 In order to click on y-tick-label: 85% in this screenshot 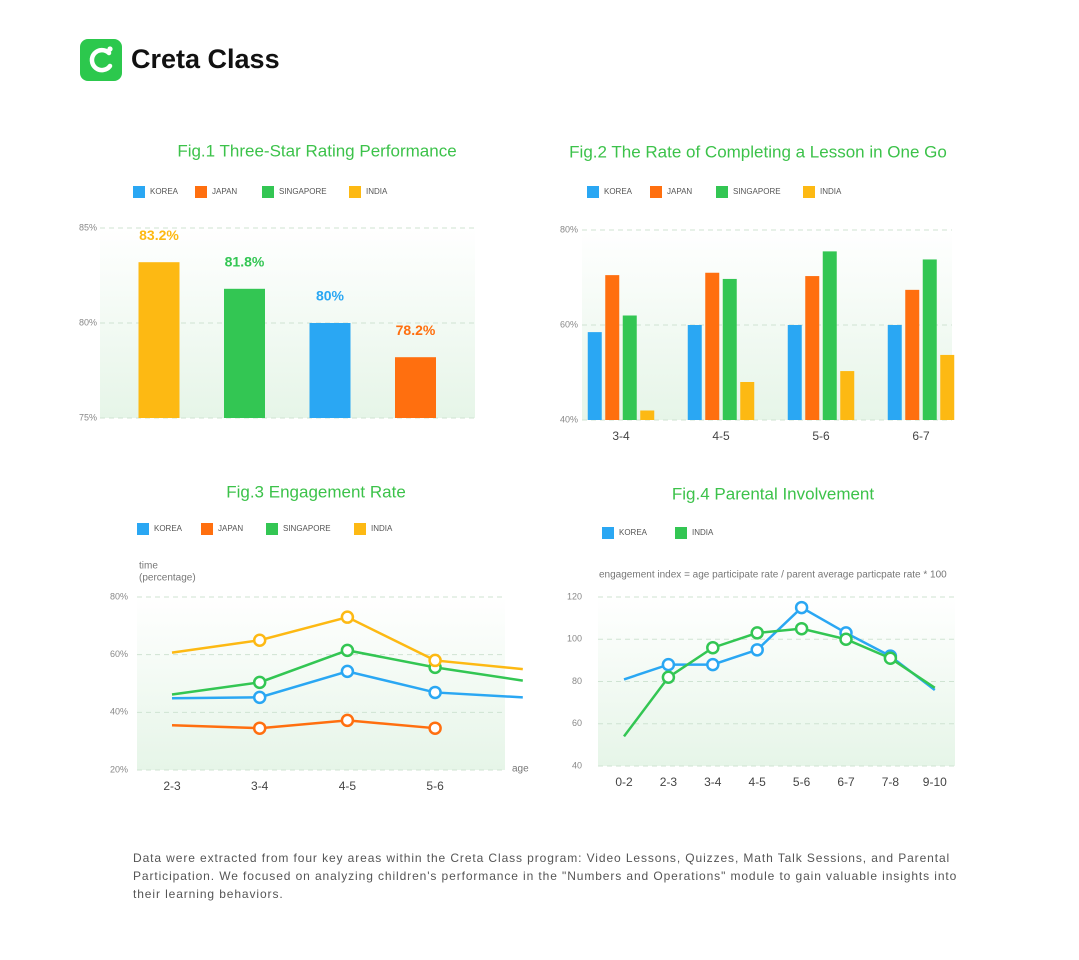, I will do `click(88, 227)`.